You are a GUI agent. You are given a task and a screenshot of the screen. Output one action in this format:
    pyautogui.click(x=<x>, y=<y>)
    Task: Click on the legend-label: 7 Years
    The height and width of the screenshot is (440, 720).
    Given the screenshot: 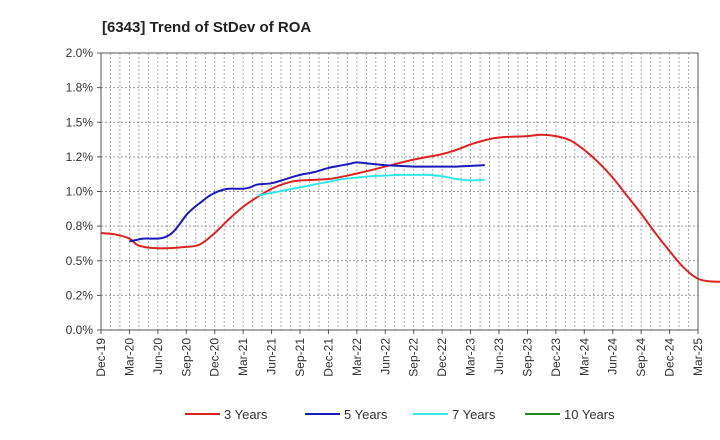 What is the action you would take?
    pyautogui.click(x=474, y=414)
    